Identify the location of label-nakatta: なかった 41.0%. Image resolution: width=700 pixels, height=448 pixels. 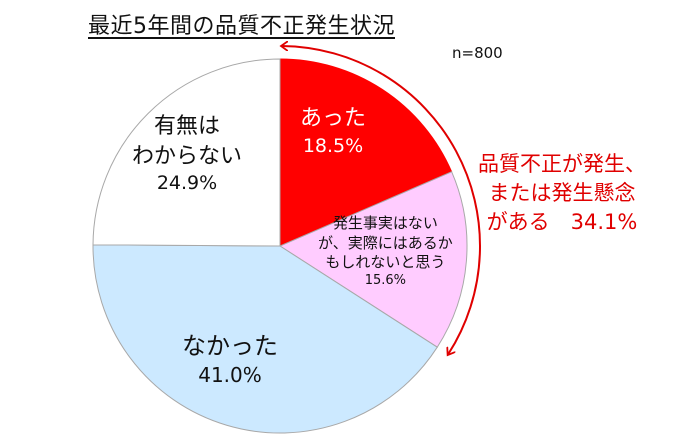
(230, 359).